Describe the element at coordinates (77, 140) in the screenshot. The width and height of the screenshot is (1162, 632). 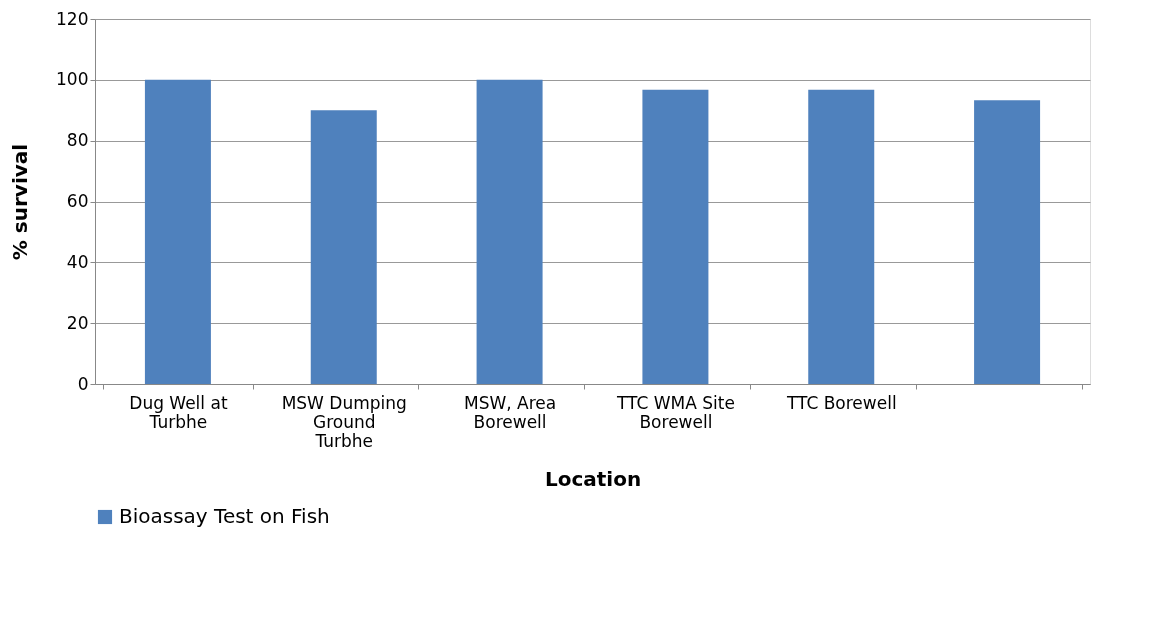
I see `y-tick-label: 80` at that location.